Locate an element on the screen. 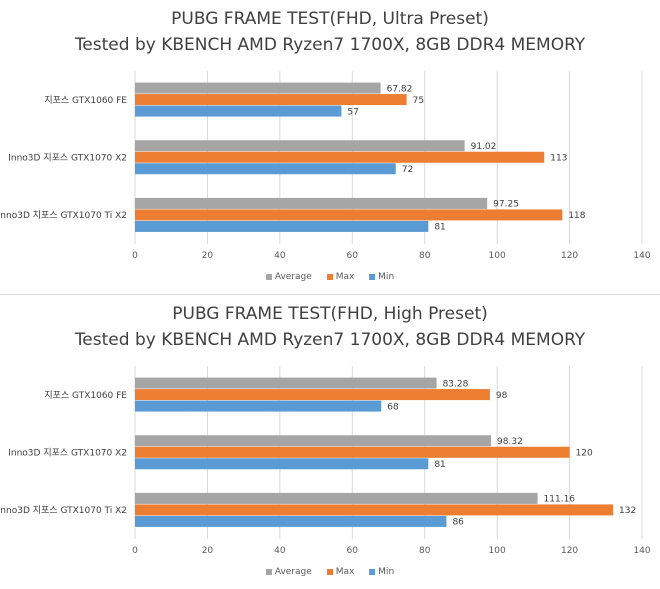  data-label: 111.16 is located at coordinates (560, 500).